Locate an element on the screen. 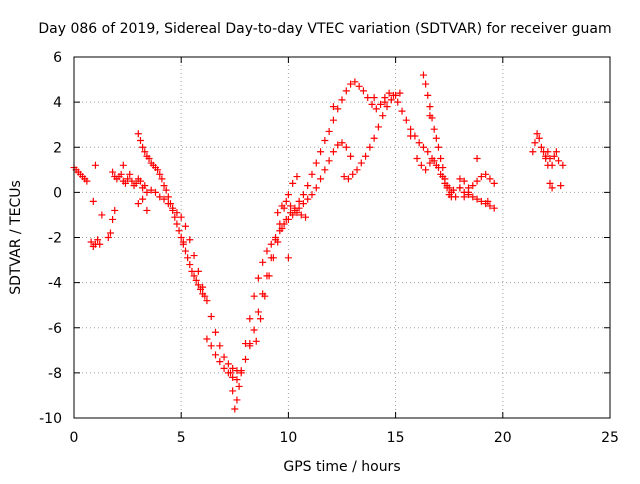 This screenshot has height=484, width=640. y-tick-label: 2 is located at coordinates (57, 148).